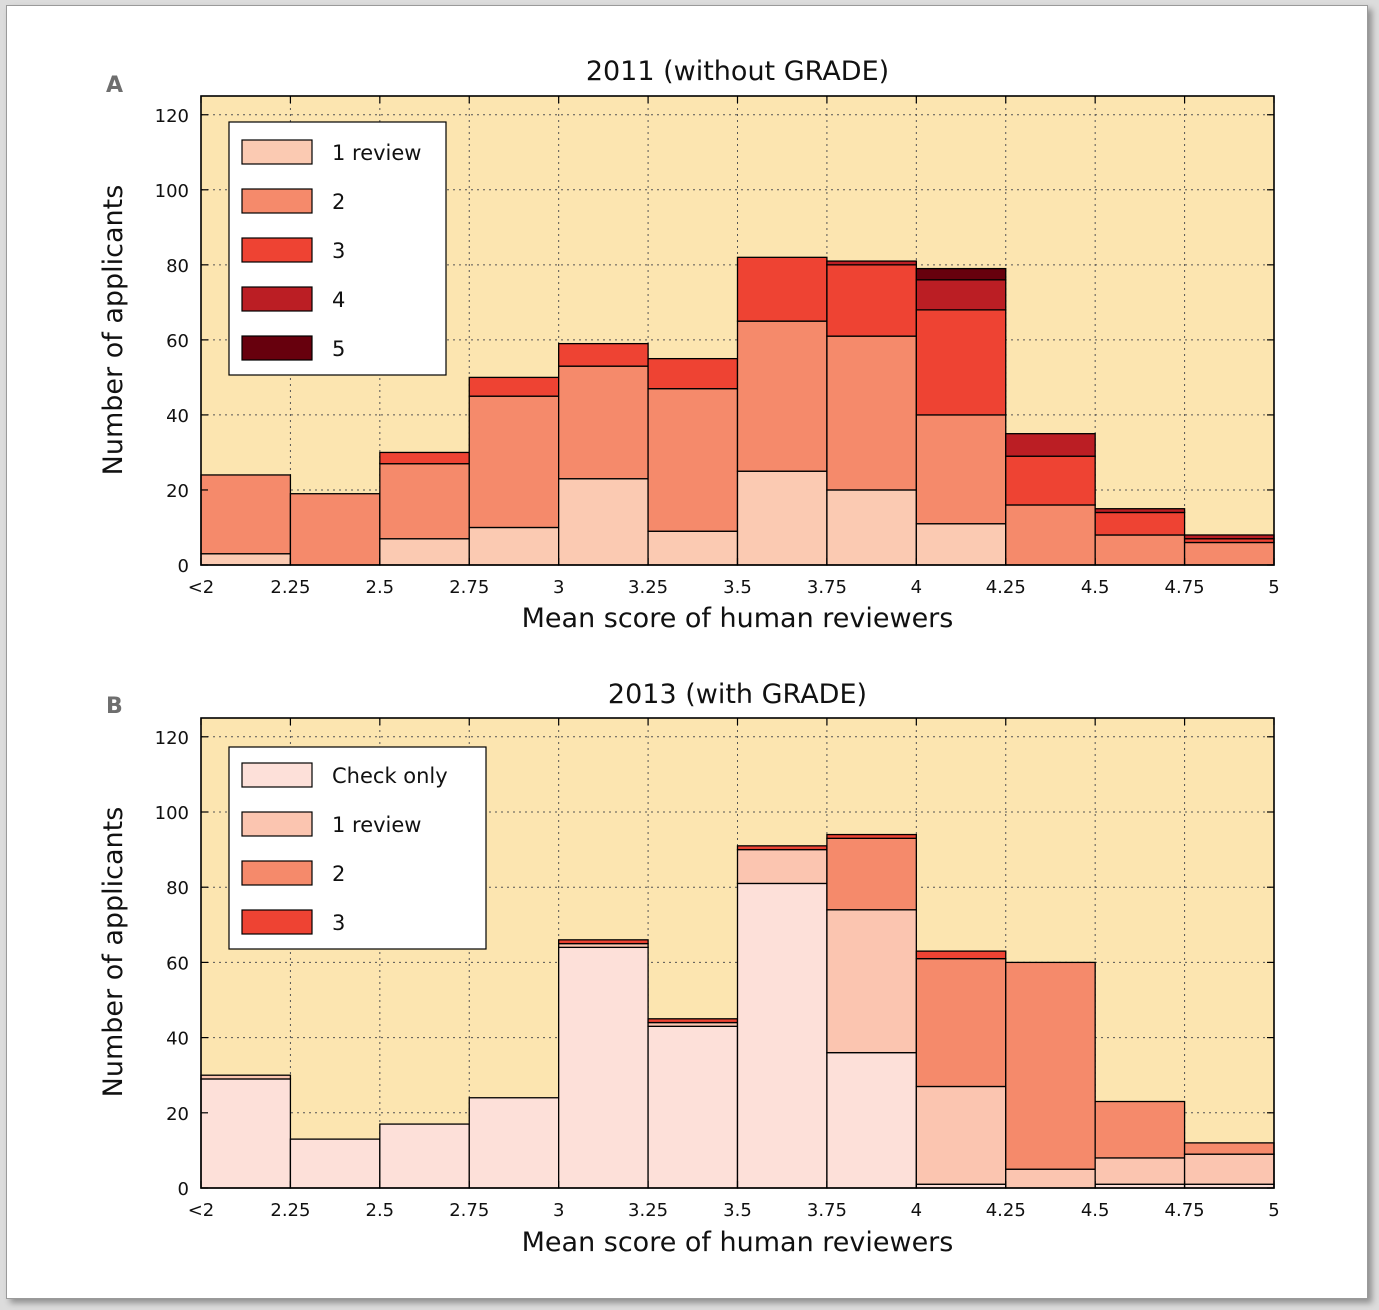  I want to click on x-tick-label: 3.75, so click(827, 587).